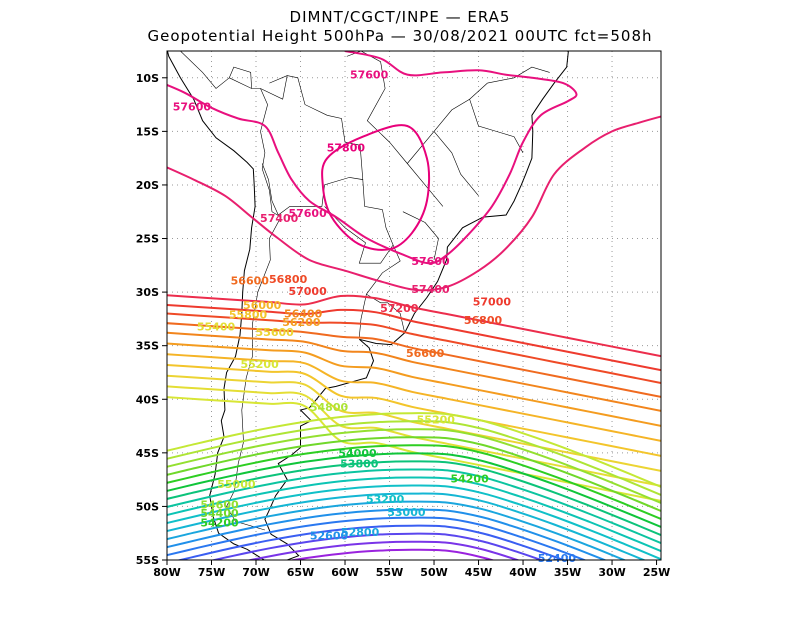 The height and width of the screenshot is (618, 800). What do you see at coordinates (219, 504) in the screenshot?
I see `contour-label: 54600` at bounding box center [219, 504].